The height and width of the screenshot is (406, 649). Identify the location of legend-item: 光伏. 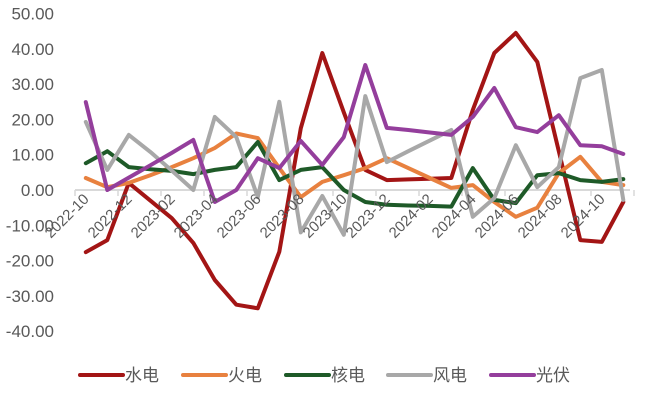
(529, 376).